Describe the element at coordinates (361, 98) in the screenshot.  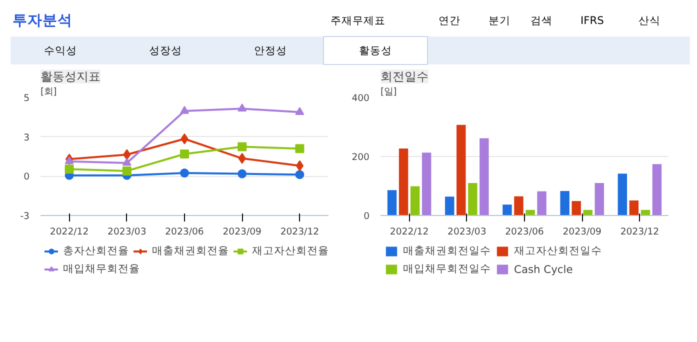
I see `y-tick-label: 400` at that location.